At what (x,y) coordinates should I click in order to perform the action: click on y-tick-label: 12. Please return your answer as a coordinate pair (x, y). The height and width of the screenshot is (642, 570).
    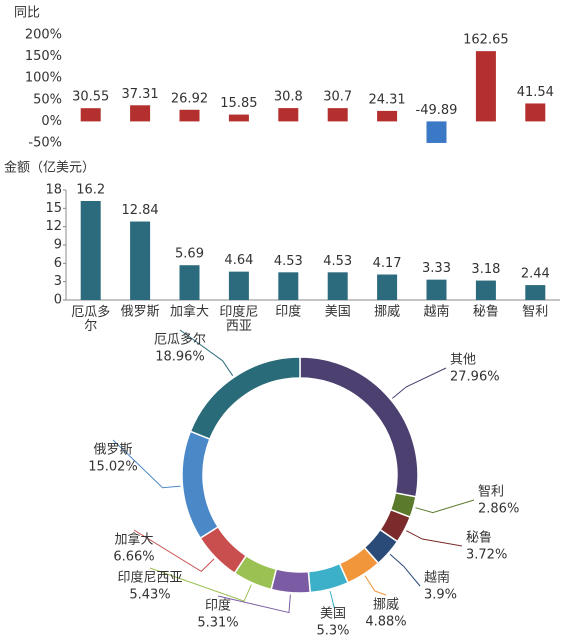
    Looking at the image, I should click on (53, 226).